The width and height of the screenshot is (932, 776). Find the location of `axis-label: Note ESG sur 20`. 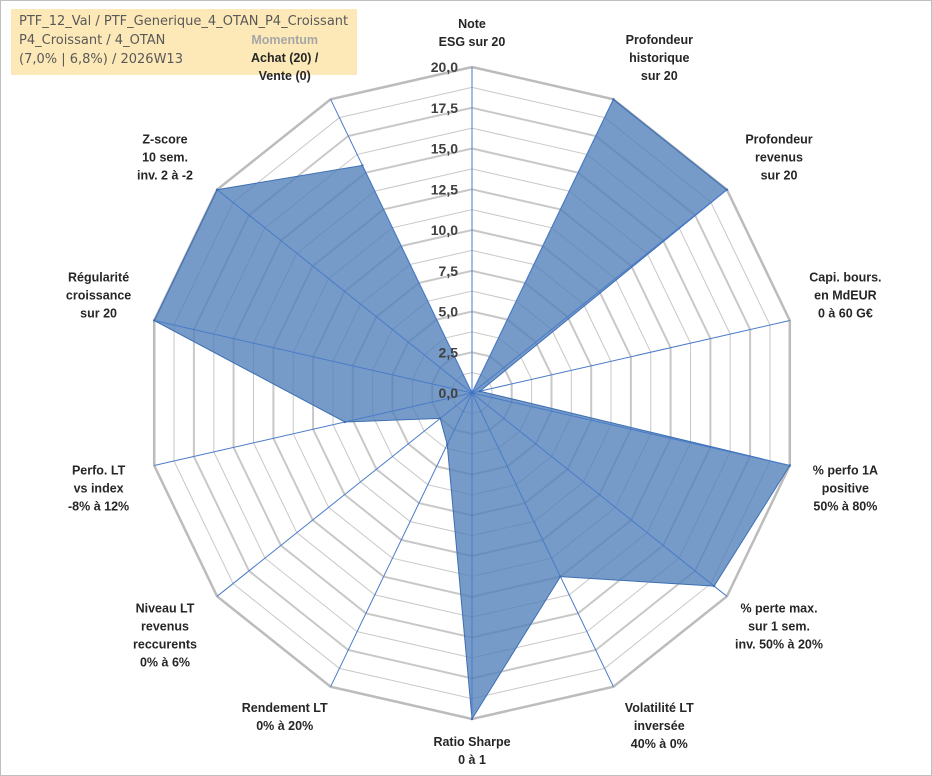

axis-label: Note ESG sur 20 is located at coordinates (472, 33).